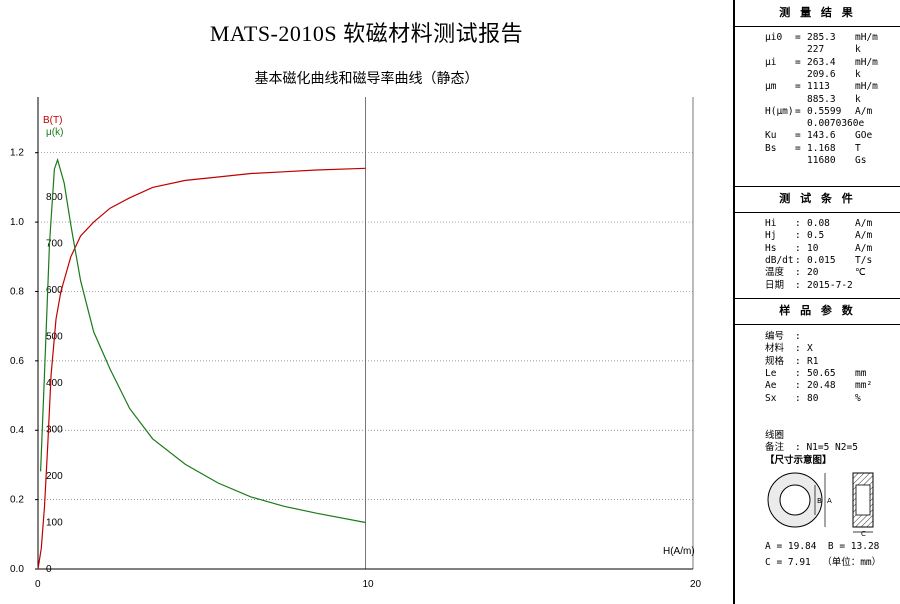  What do you see at coordinates (864, 111) in the screenshot?
I see `result-unit: A/m` at bounding box center [864, 111].